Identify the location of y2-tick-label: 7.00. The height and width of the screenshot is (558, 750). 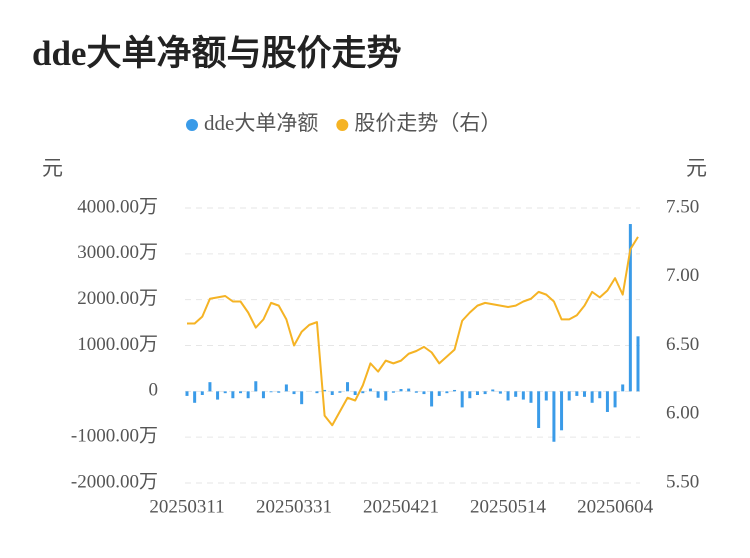
(682, 275).